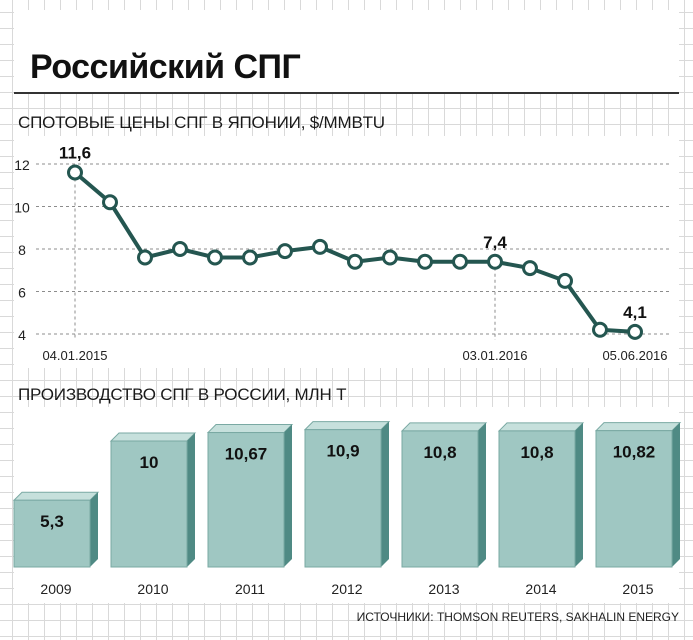 Image resolution: width=693 pixels, height=640 pixels. Describe the element at coordinates (443, 589) in the screenshot. I see `x-category-label: 2013` at that location.